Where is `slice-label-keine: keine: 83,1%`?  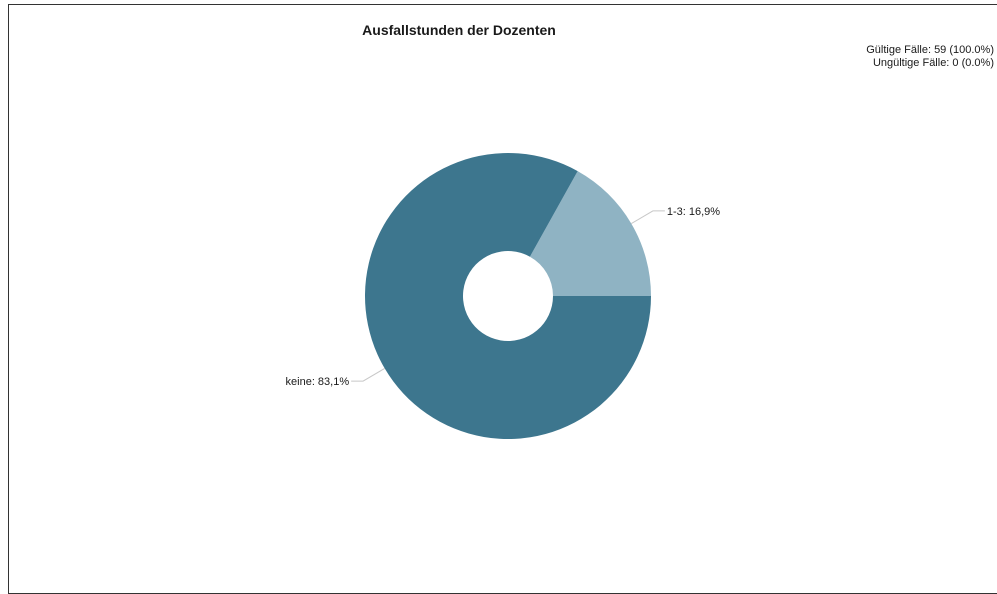
slice-label-keine: keine: 83,1% is located at coordinates (318, 382).